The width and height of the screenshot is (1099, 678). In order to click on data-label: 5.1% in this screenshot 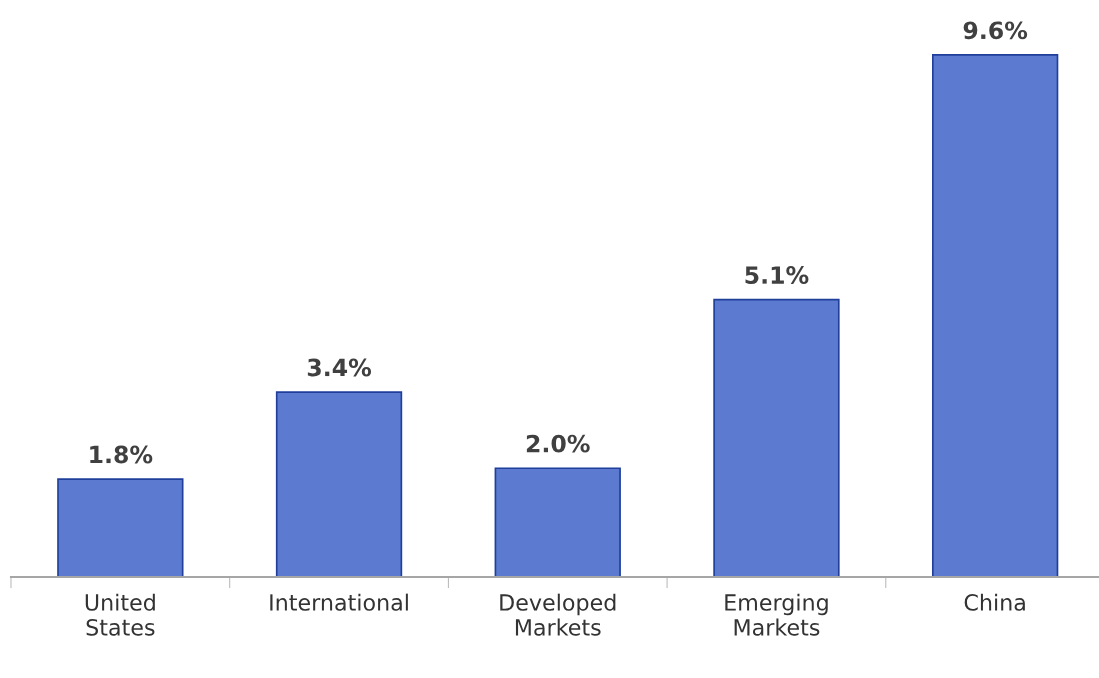, I will do `click(777, 275)`.